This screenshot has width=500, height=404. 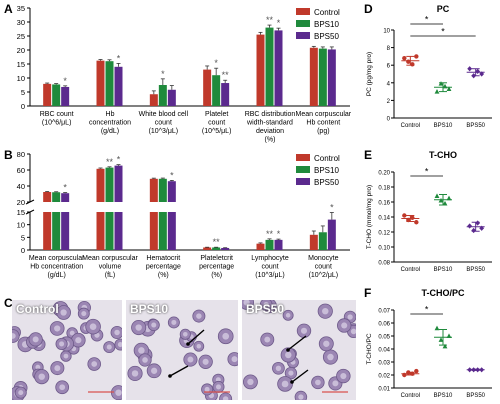 I want to click on y-tick-label: 20, so click(x=21, y=50).